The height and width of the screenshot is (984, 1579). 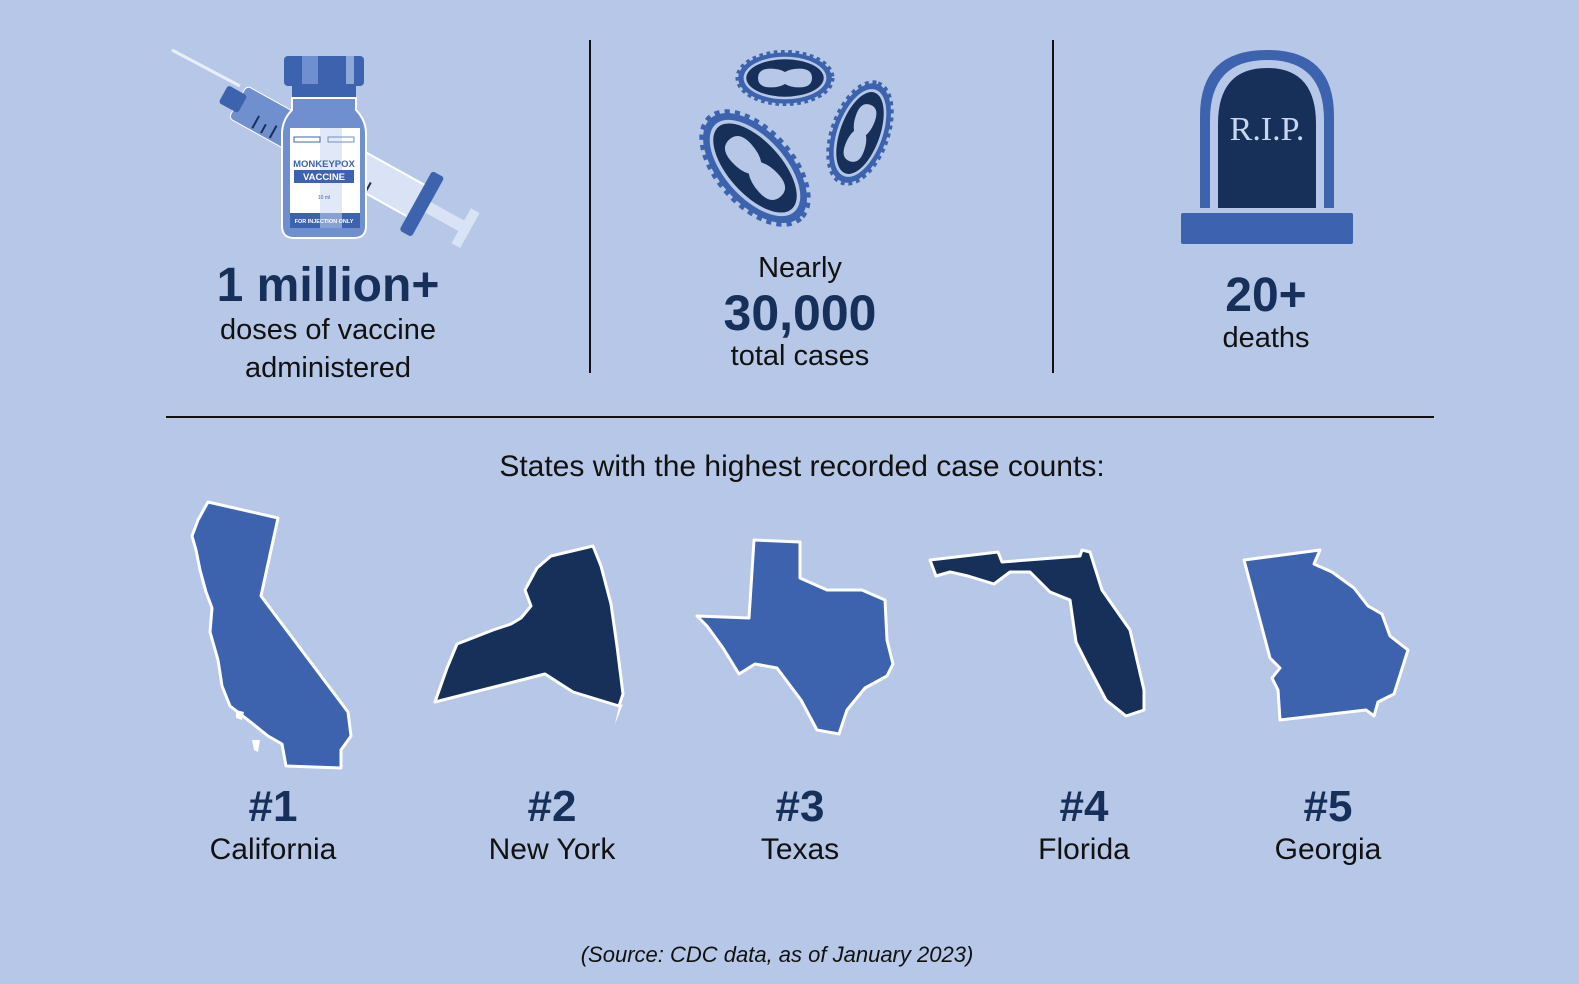 What do you see at coordinates (800, 140) in the screenshot?
I see `virus-particles-icon` at bounding box center [800, 140].